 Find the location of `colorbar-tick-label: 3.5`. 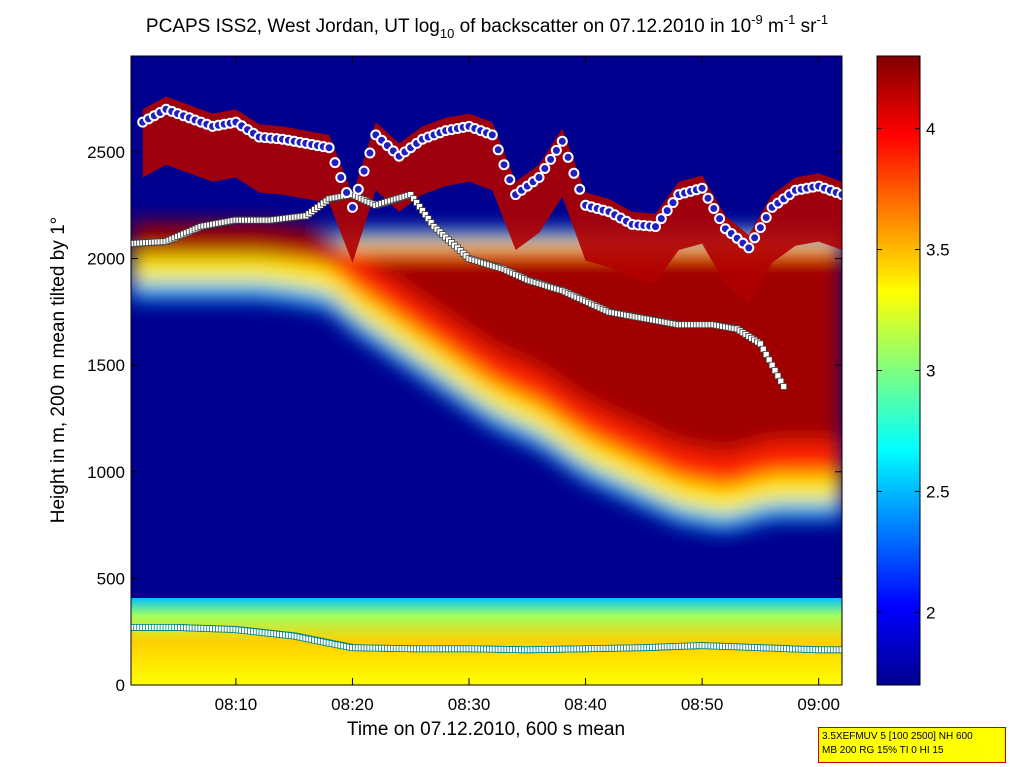

colorbar-tick-label: 3.5 is located at coordinates (938, 250).